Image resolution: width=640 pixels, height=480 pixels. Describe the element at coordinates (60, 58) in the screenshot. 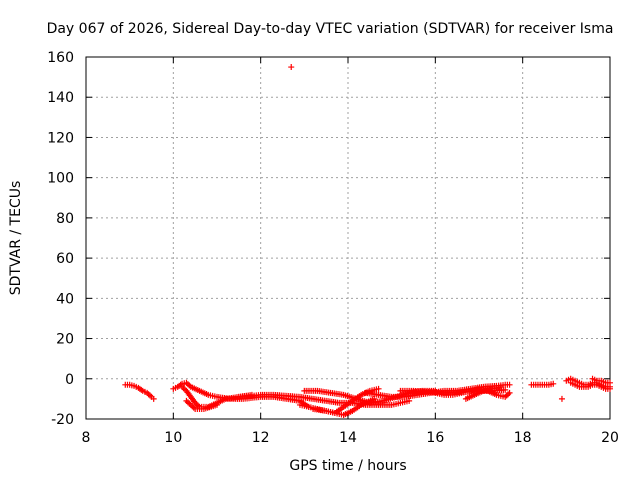

I see `y-tick-label: 160` at that location.